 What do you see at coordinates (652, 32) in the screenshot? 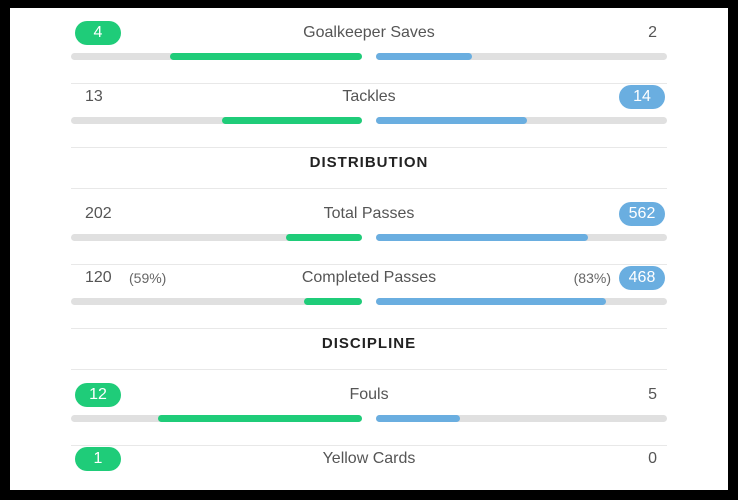
I see `away-value: 2` at bounding box center [652, 32].